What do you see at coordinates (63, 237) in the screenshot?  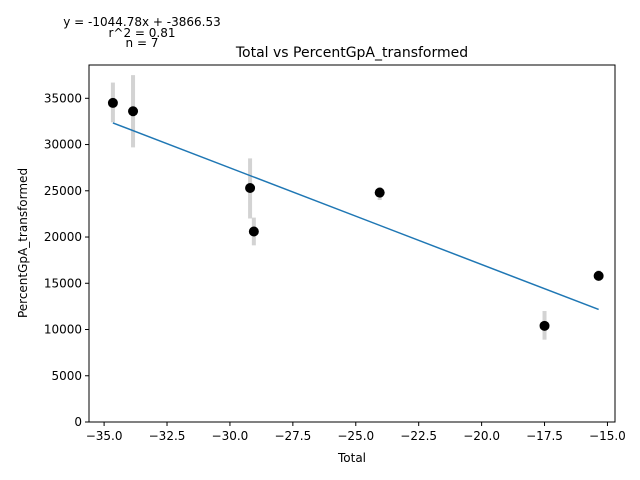 I see `y-tick-label: 20000` at bounding box center [63, 237].